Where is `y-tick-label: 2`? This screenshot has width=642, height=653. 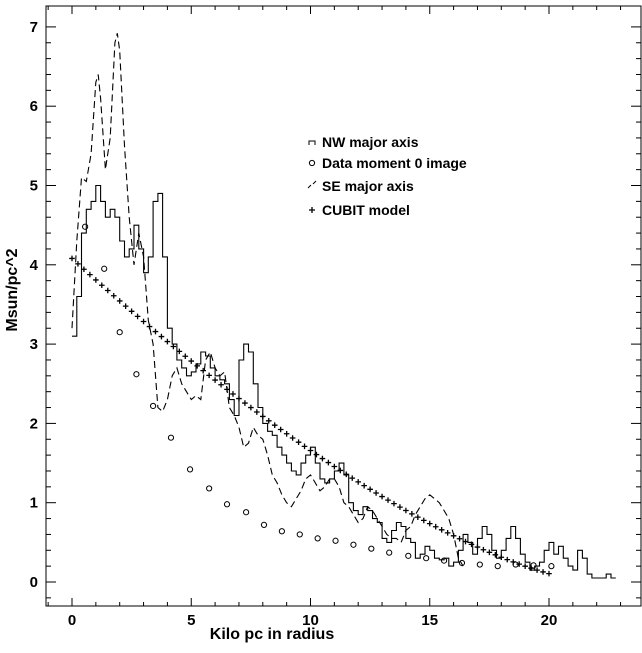 y-tick-label: 2 is located at coordinates (34, 423).